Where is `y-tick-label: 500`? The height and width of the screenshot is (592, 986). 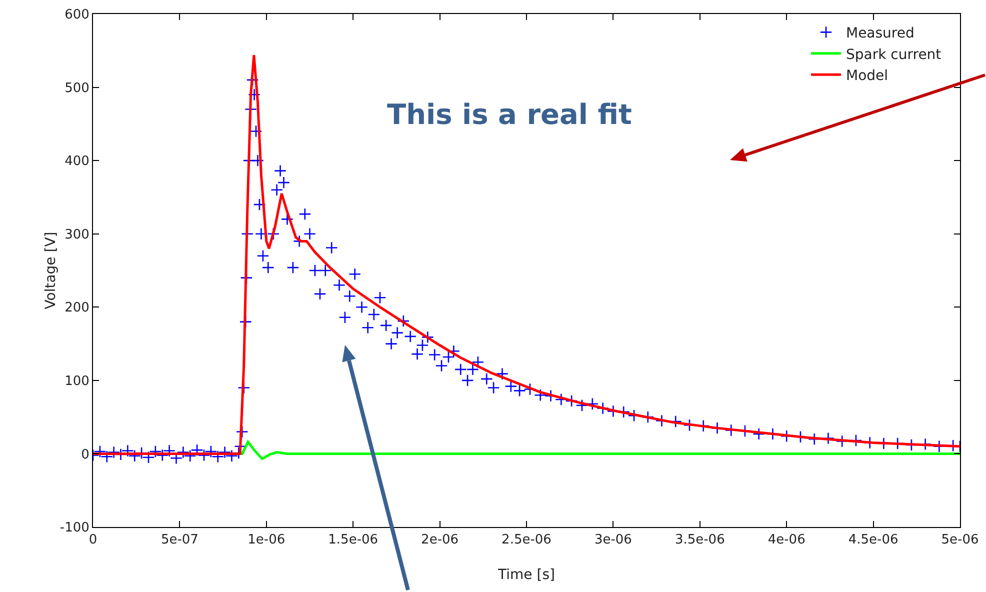
y-tick-label: 500 is located at coordinates (77, 88).